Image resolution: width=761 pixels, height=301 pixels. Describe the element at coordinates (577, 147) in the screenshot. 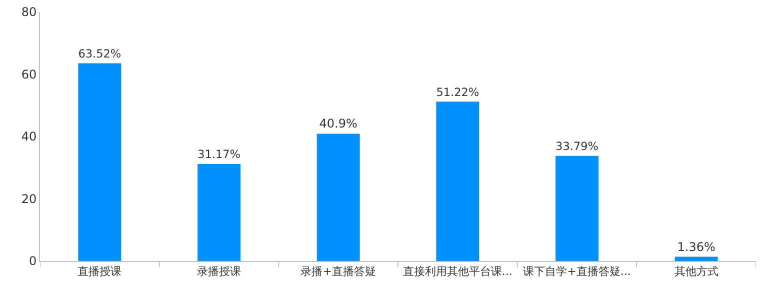

I see `data-label: 33.79%` at that location.